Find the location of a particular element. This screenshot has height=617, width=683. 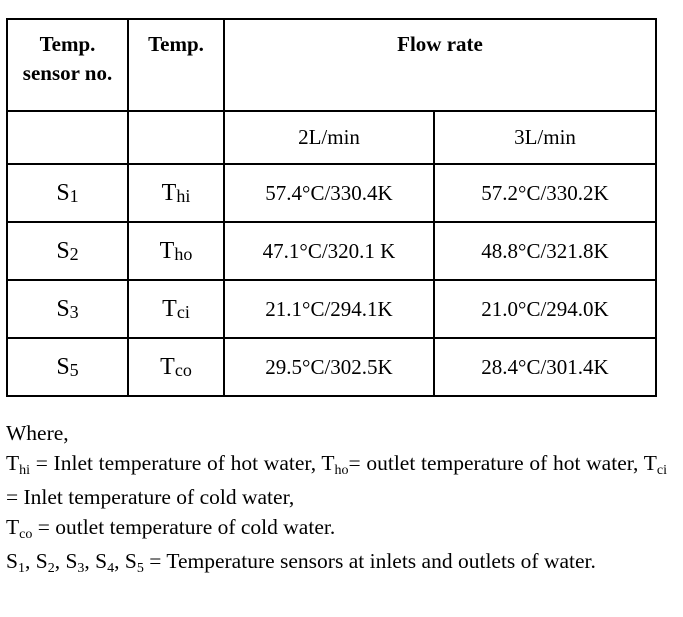

table-header-row: Temp. sensor no. Temp. Flow rate is located at coordinates (331, 65).